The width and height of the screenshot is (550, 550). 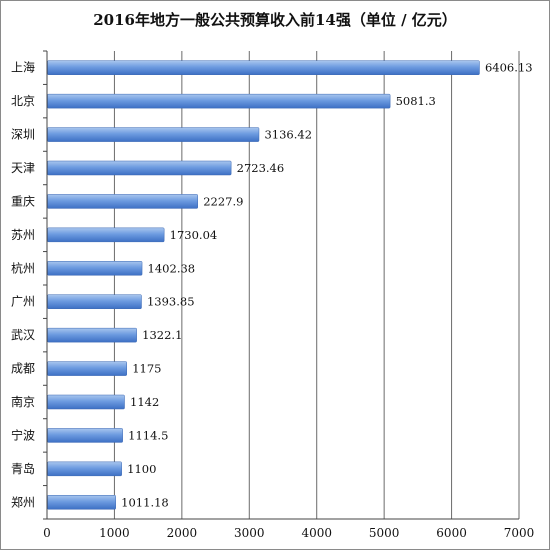 I want to click on category-label: 深圳, so click(x=23, y=135).